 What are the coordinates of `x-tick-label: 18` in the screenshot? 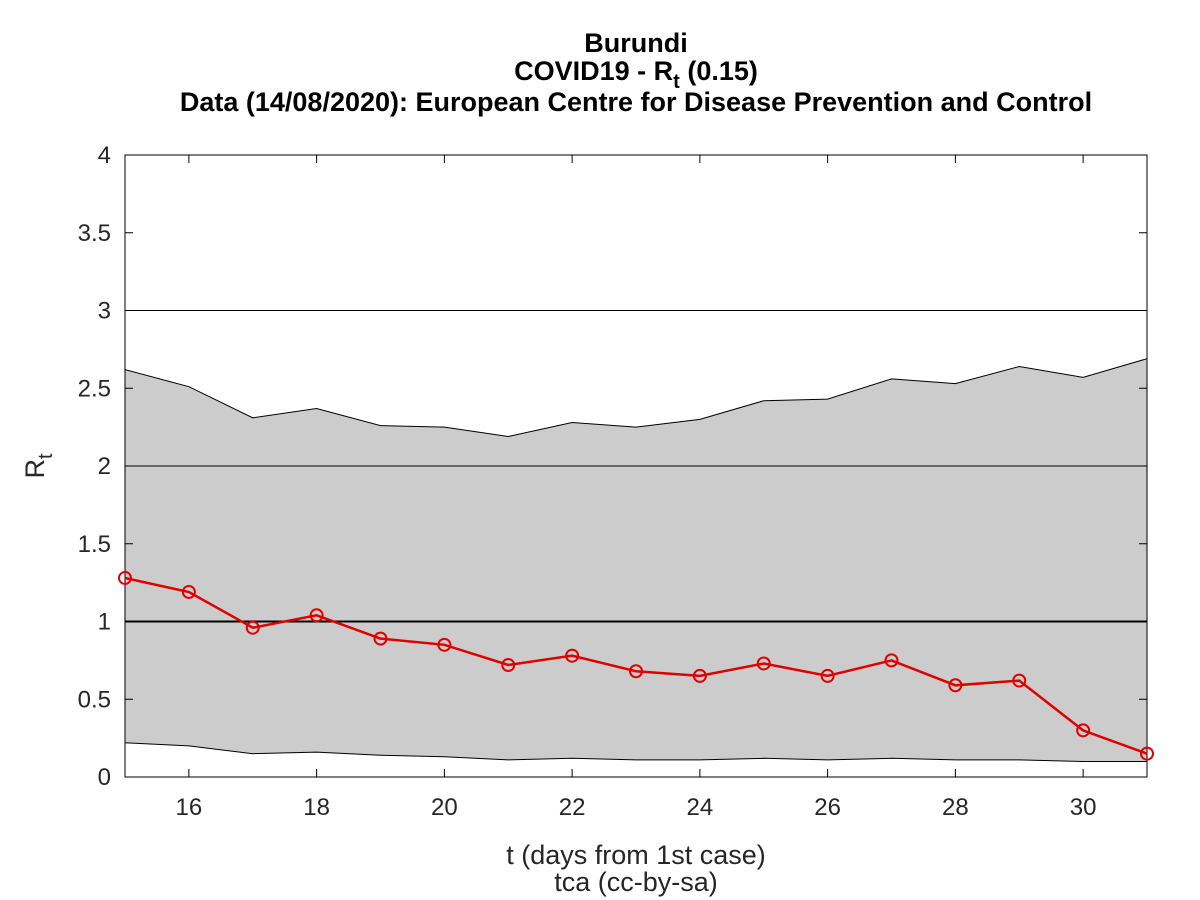 It's located at (316, 807).